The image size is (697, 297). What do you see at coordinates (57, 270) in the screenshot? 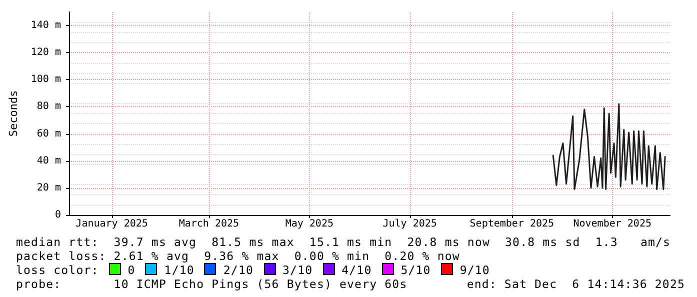
I see `text: loss color:` at bounding box center [57, 270].